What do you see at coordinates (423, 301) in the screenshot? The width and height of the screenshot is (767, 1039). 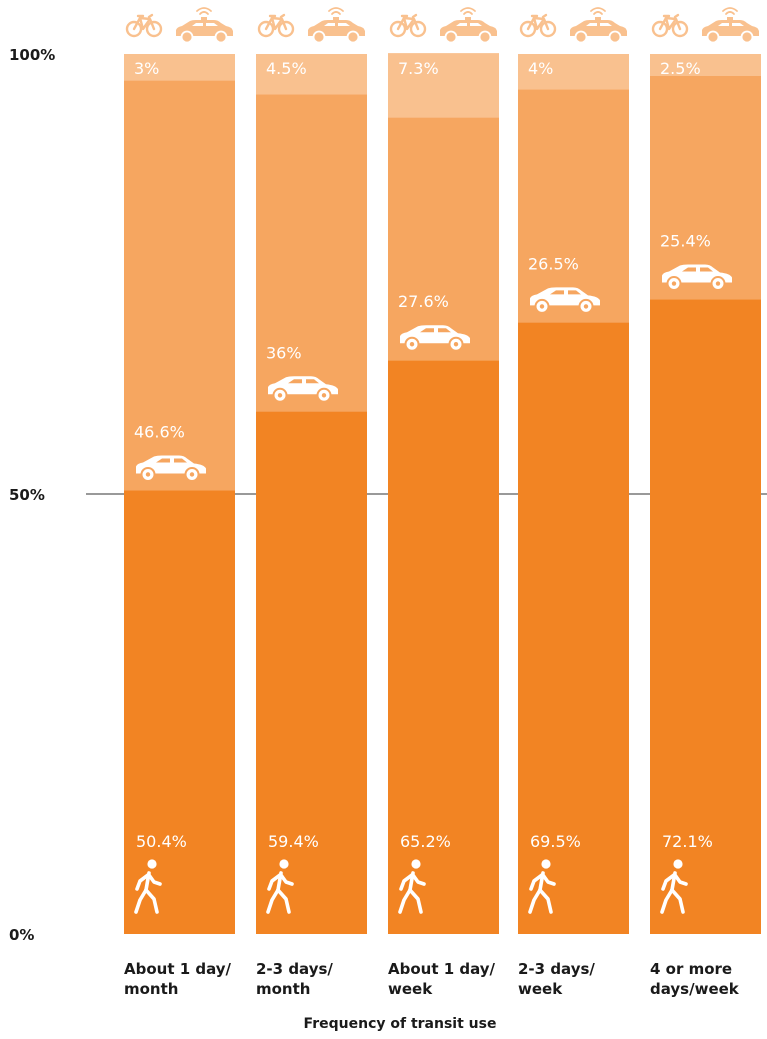 I see `data-label: 27.6%` at bounding box center [423, 301].